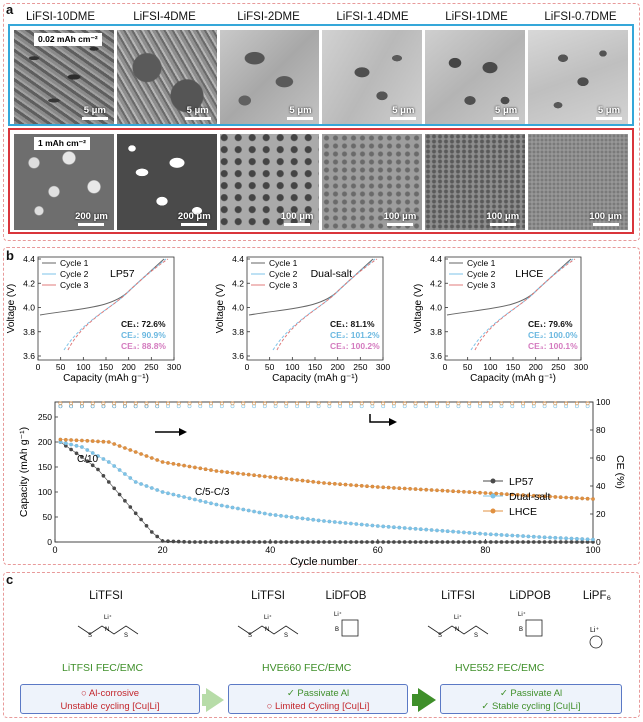 Image resolution: width=643 pixels, height=722 pixels. What do you see at coordinates (74, 285) in the screenshot?
I see `legend-entry: Cycle 3` at bounding box center [74, 285].